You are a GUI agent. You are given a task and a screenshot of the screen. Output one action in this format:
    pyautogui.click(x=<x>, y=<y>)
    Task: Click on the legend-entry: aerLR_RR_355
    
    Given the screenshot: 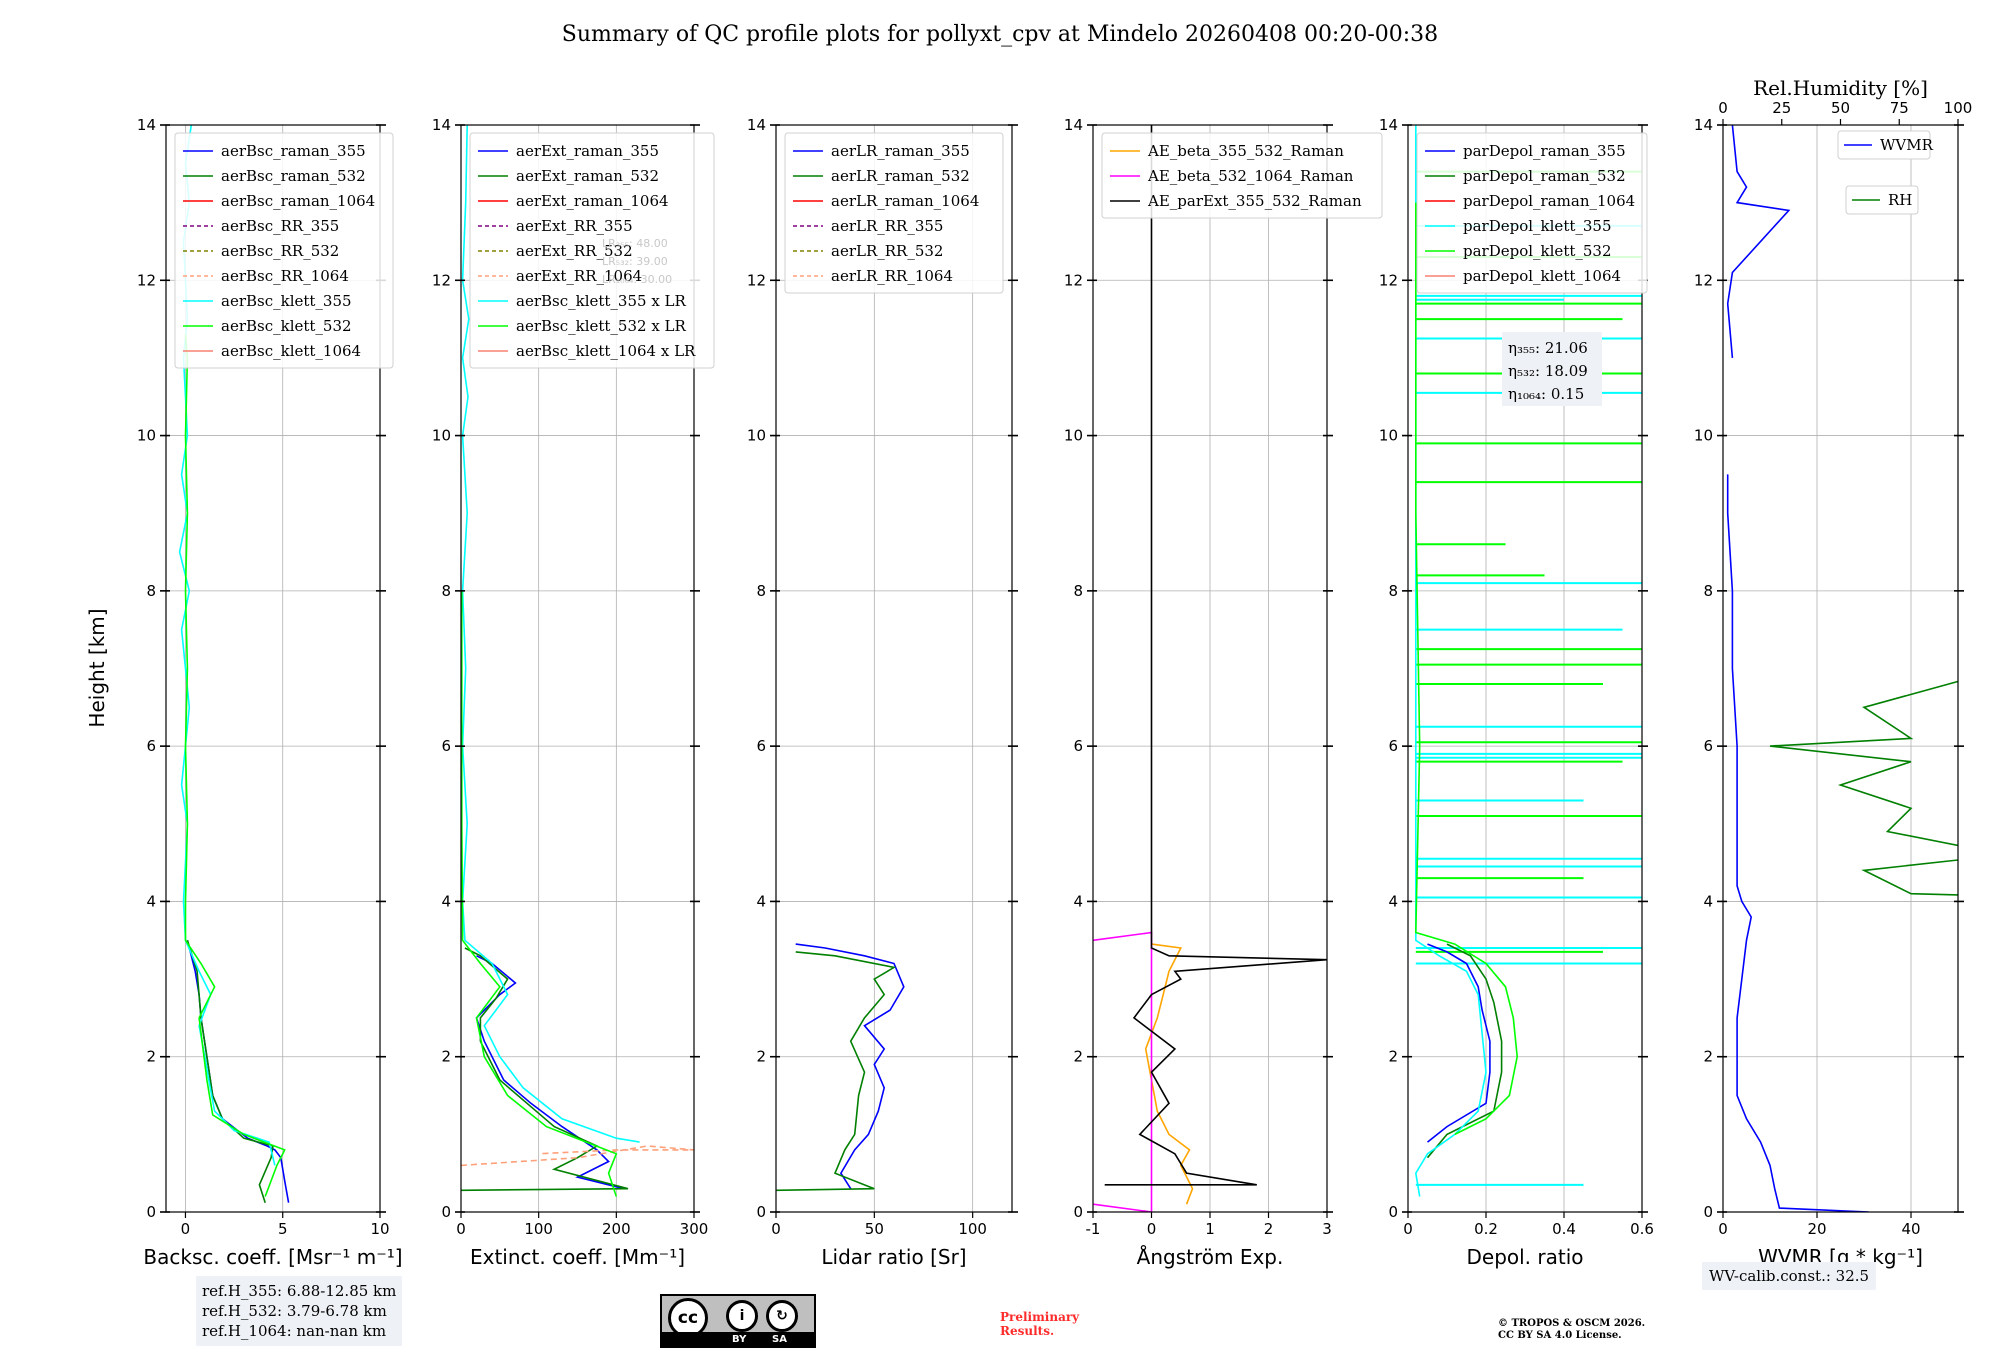 What is the action you would take?
    pyautogui.click(x=887, y=226)
    